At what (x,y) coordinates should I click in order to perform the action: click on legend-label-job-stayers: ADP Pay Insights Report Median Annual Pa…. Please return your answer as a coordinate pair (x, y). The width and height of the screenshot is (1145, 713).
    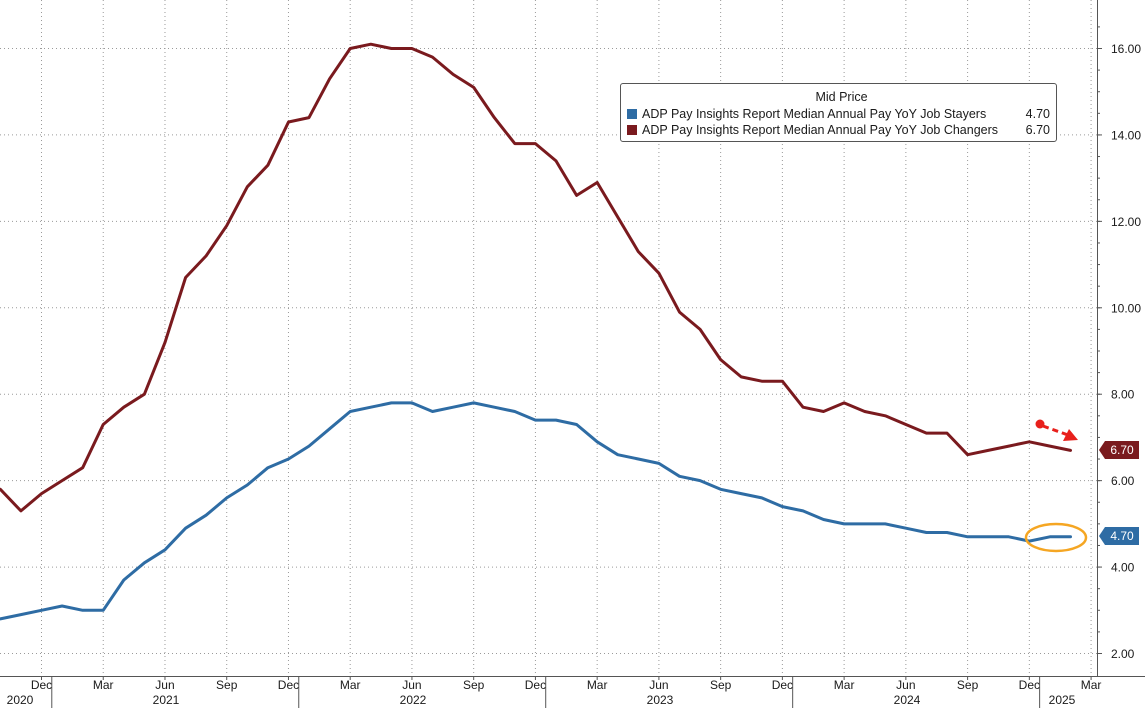
    Looking at the image, I should click on (814, 114).